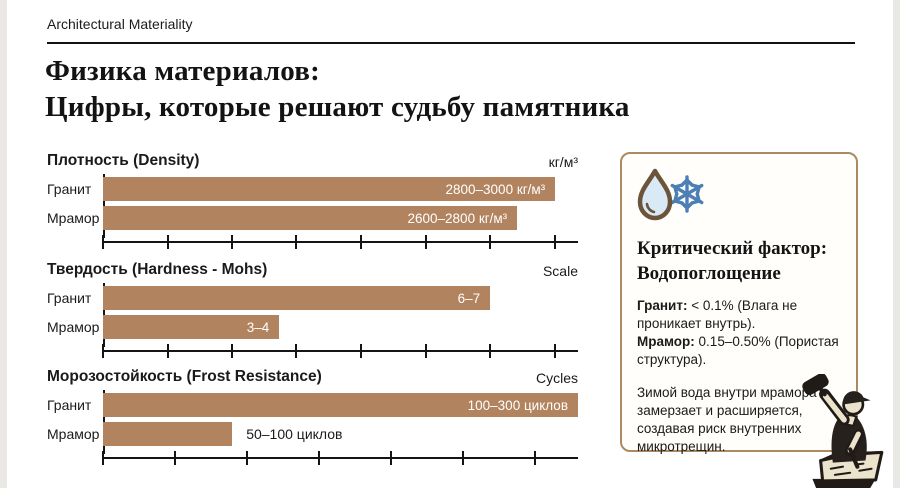 Image resolution: width=900 pixels, height=488 pixels. I want to click on density-bar-marble: 2600–2800 кг/м³, so click(310, 218).